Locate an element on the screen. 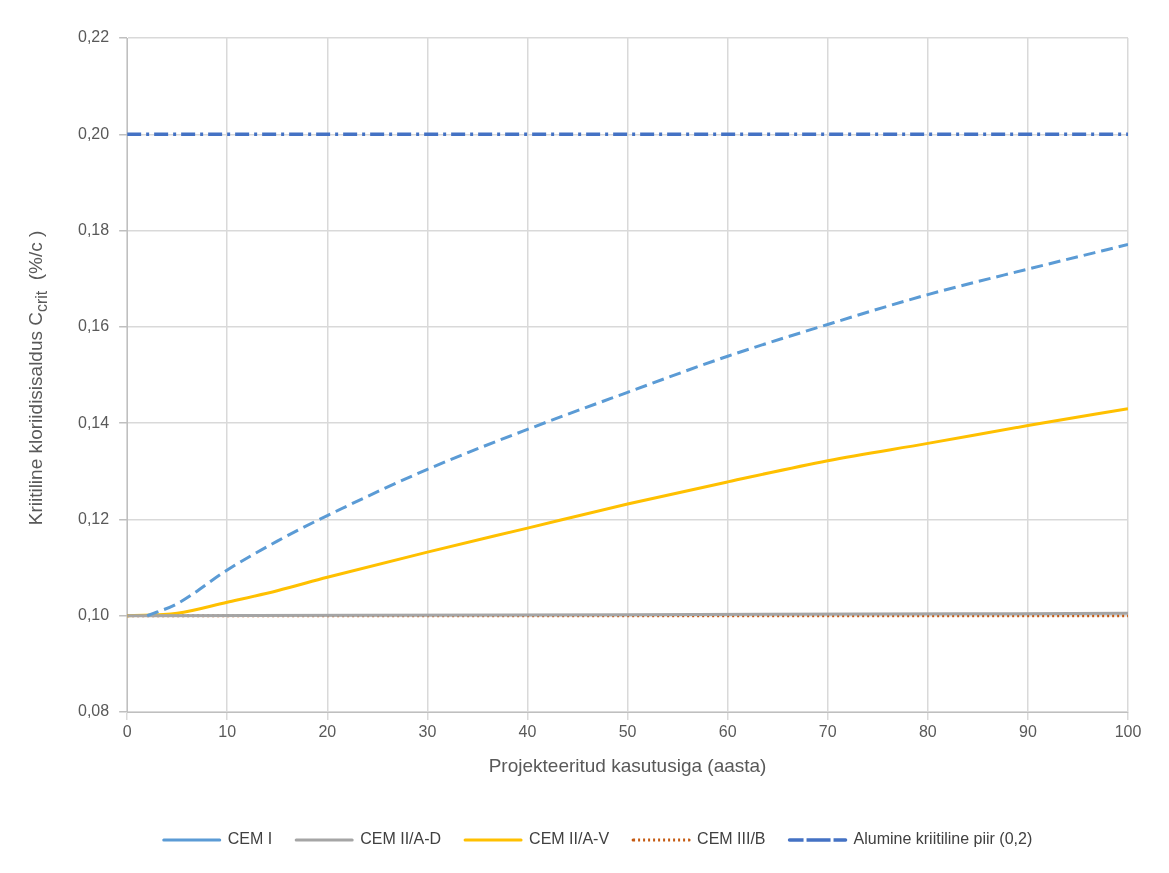 The height and width of the screenshot is (873, 1169). legend-label: CEM II/A-D is located at coordinates (401, 839).